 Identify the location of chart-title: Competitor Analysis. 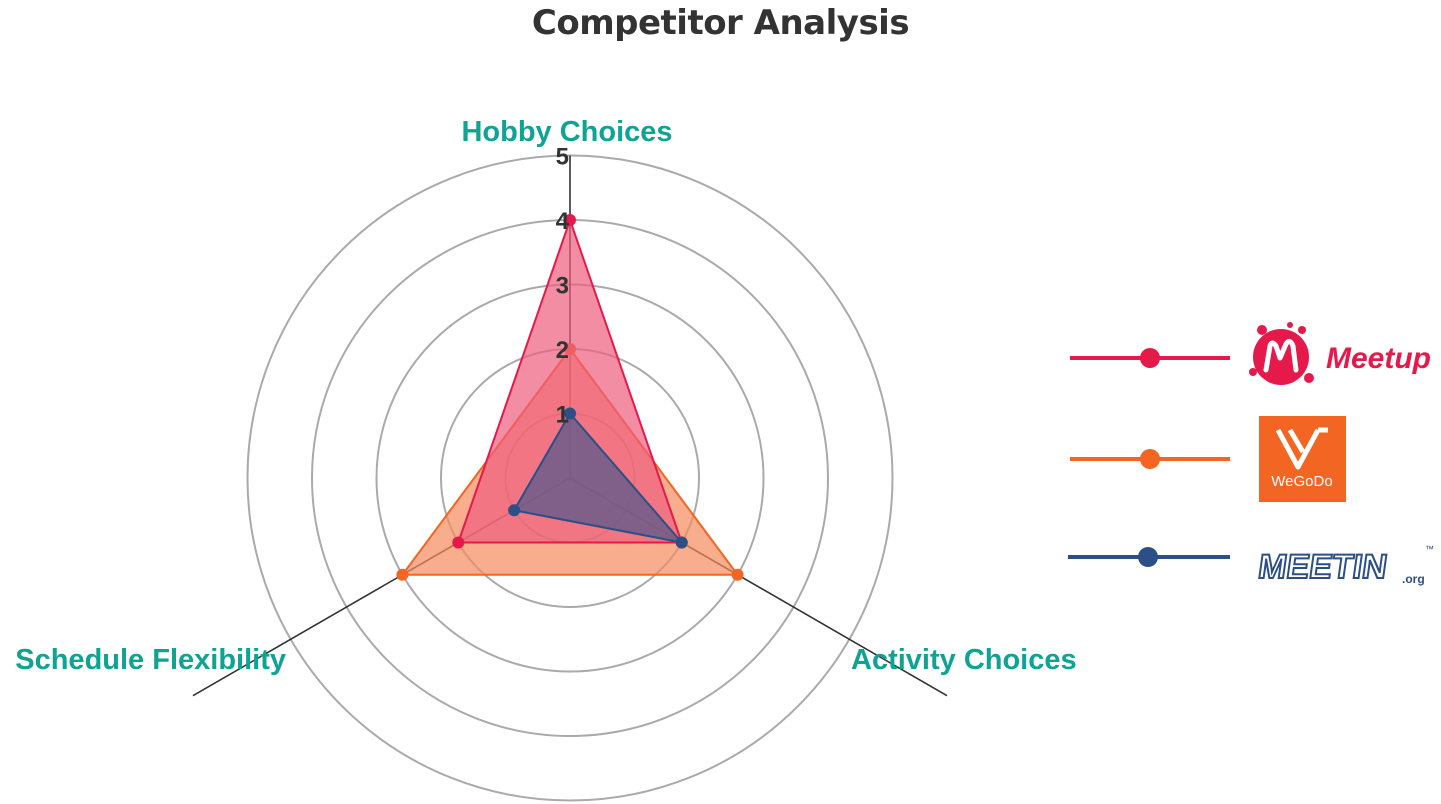
(720, 23).